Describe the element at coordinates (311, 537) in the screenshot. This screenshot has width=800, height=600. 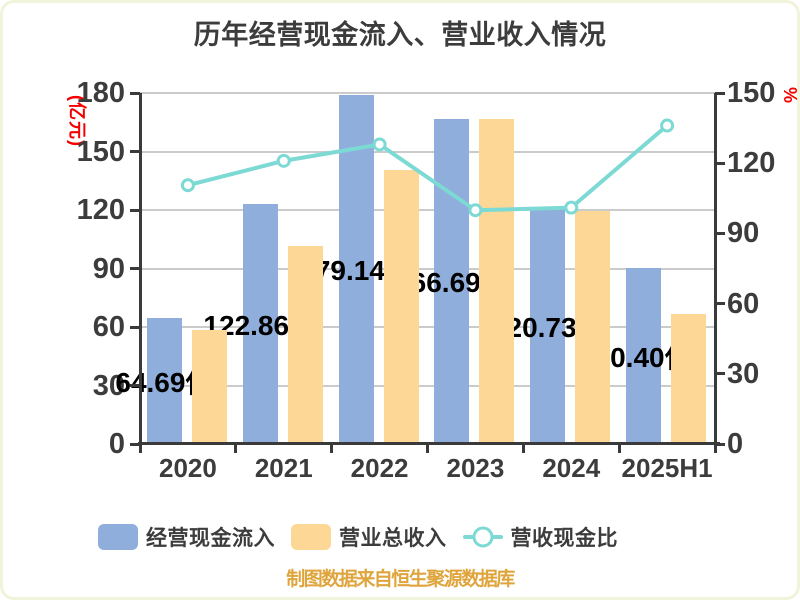
I see `revenue-swatch` at that location.